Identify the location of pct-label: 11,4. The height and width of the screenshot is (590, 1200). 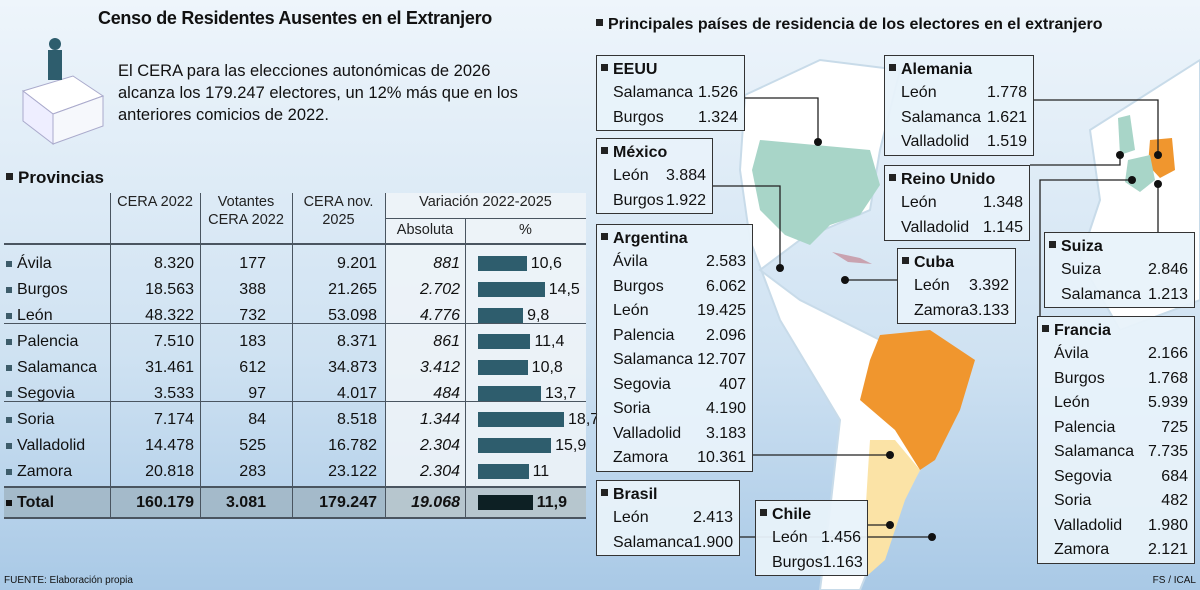
(549, 341).